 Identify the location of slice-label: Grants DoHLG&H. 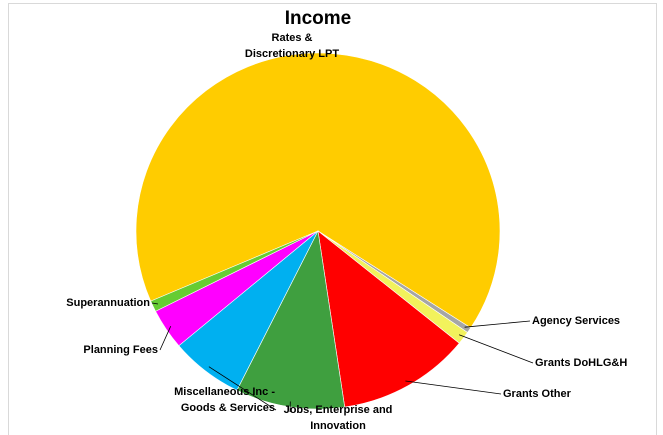
(581, 363).